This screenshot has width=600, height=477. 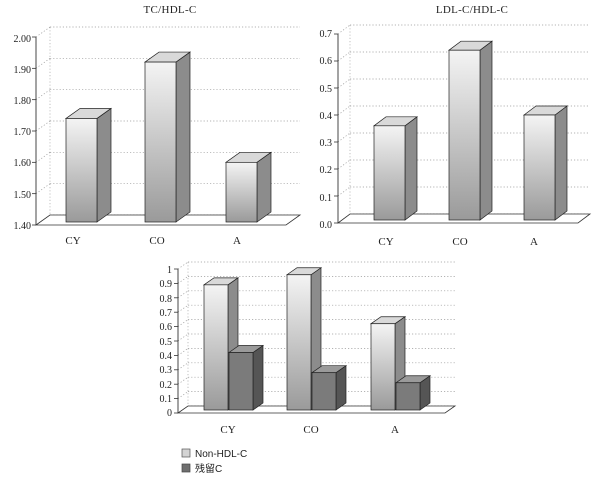 I want to click on legend-label: Non-HDL-C, so click(x=221, y=454).